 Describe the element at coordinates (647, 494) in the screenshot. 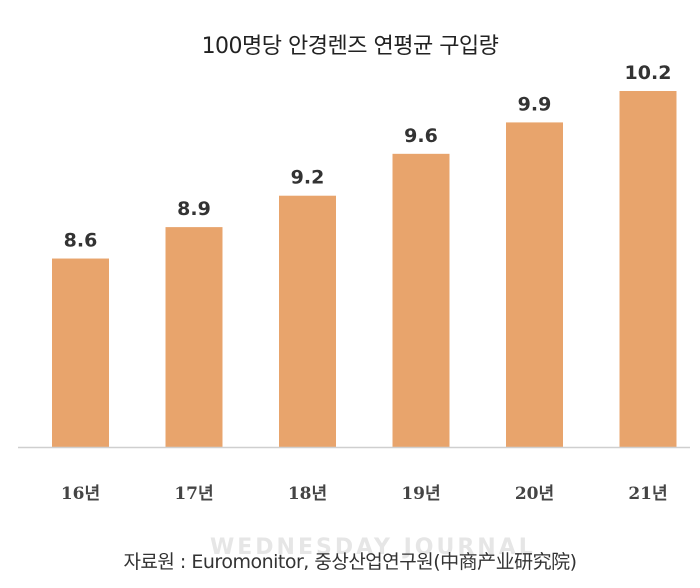

I see `x-tick-label: 21년` at that location.